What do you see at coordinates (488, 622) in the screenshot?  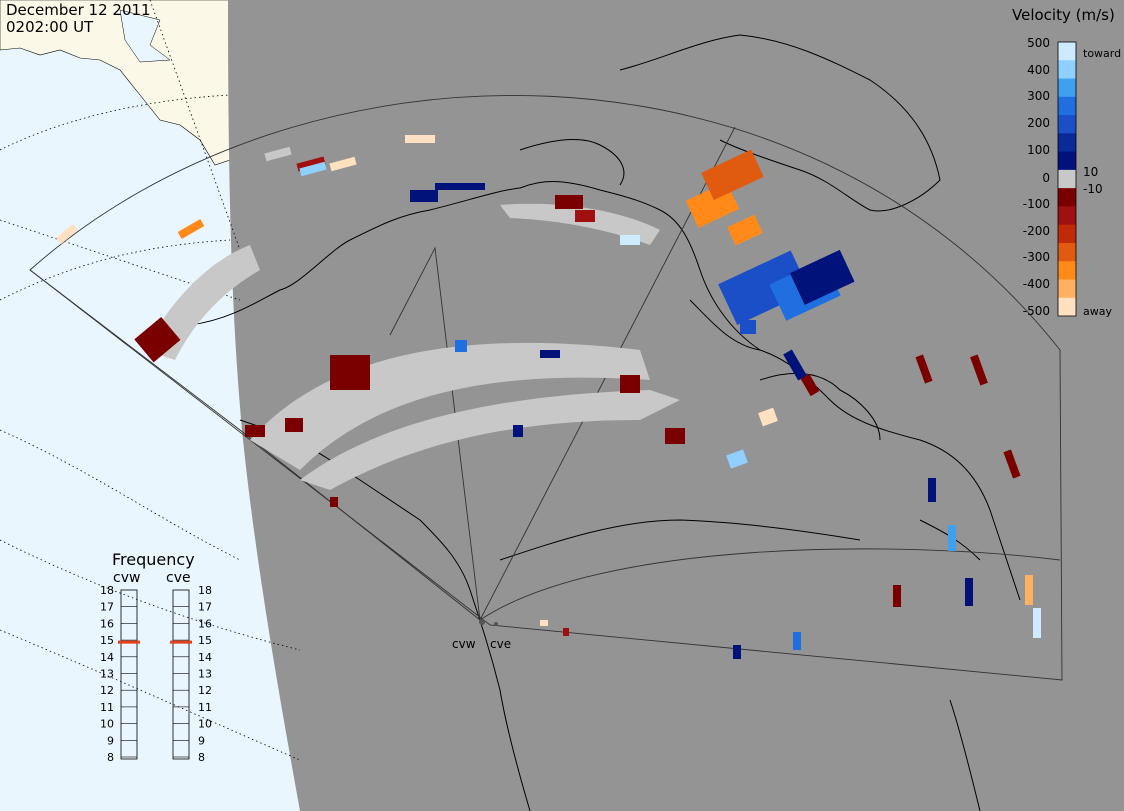 I see `radar-sites` at bounding box center [488, 622].